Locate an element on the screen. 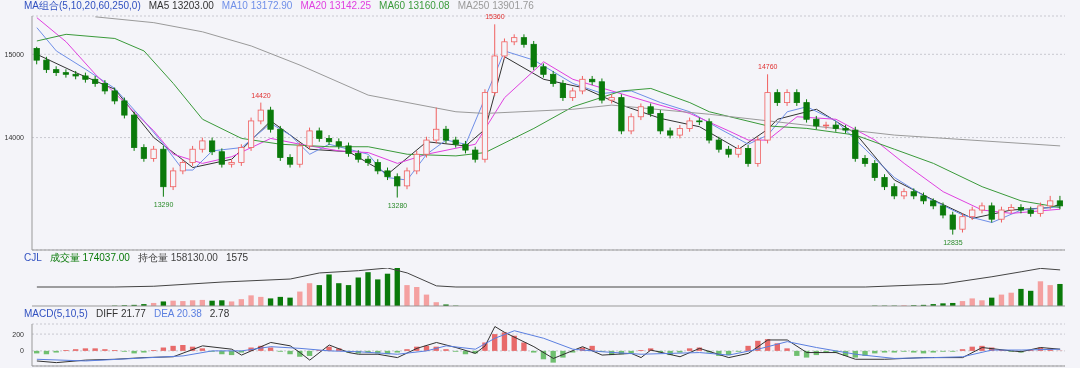 This screenshot has width=1080, height=368. text: 成交量 174037.00 is located at coordinates (89, 258).